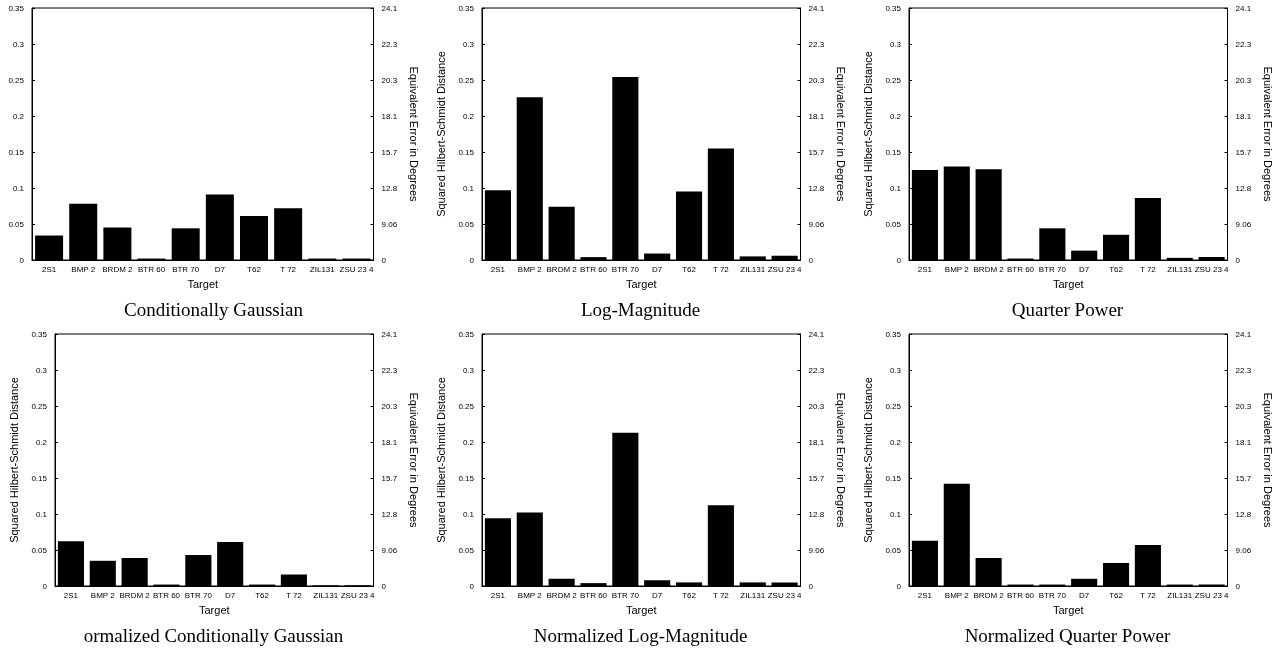 This screenshot has height=652, width=1283. What do you see at coordinates (1068, 635) in the screenshot?
I see `text: Normalized Quarter Power` at bounding box center [1068, 635].